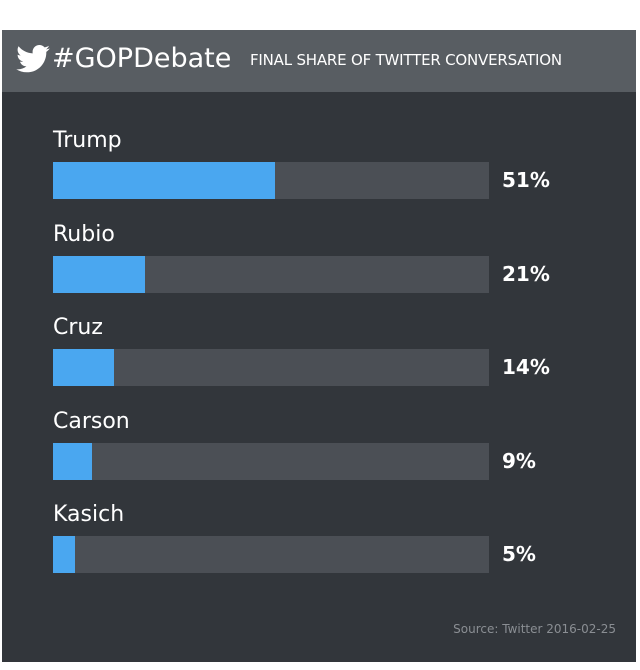 The height and width of the screenshot is (670, 640). I want to click on bar-rubio, so click(99, 274).